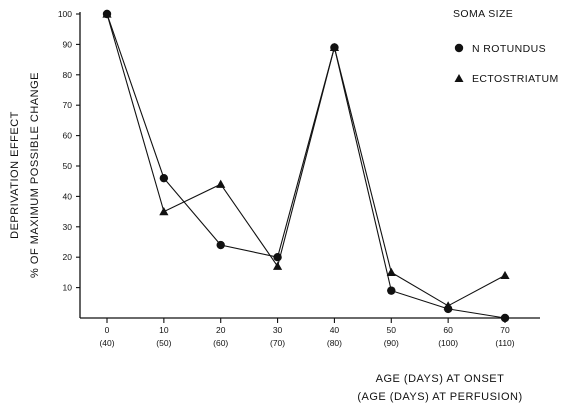 This screenshot has width=578, height=410. What do you see at coordinates (107, 330) in the screenshot?
I see `x-tick-label: 0` at bounding box center [107, 330].